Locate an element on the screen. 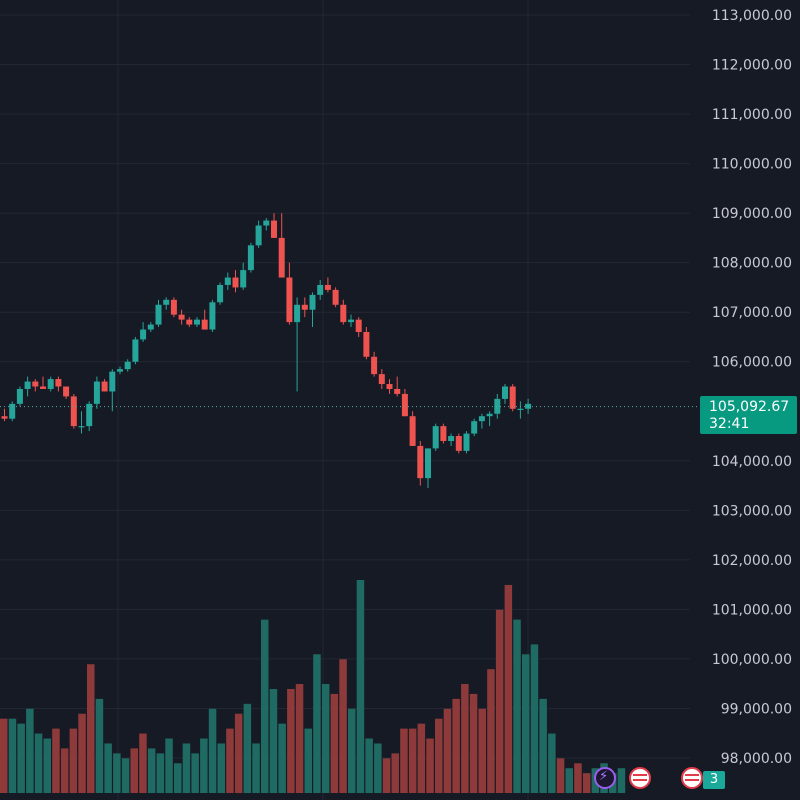  price-axis-label: 104,000.00 is located at coordinates (752, 462).